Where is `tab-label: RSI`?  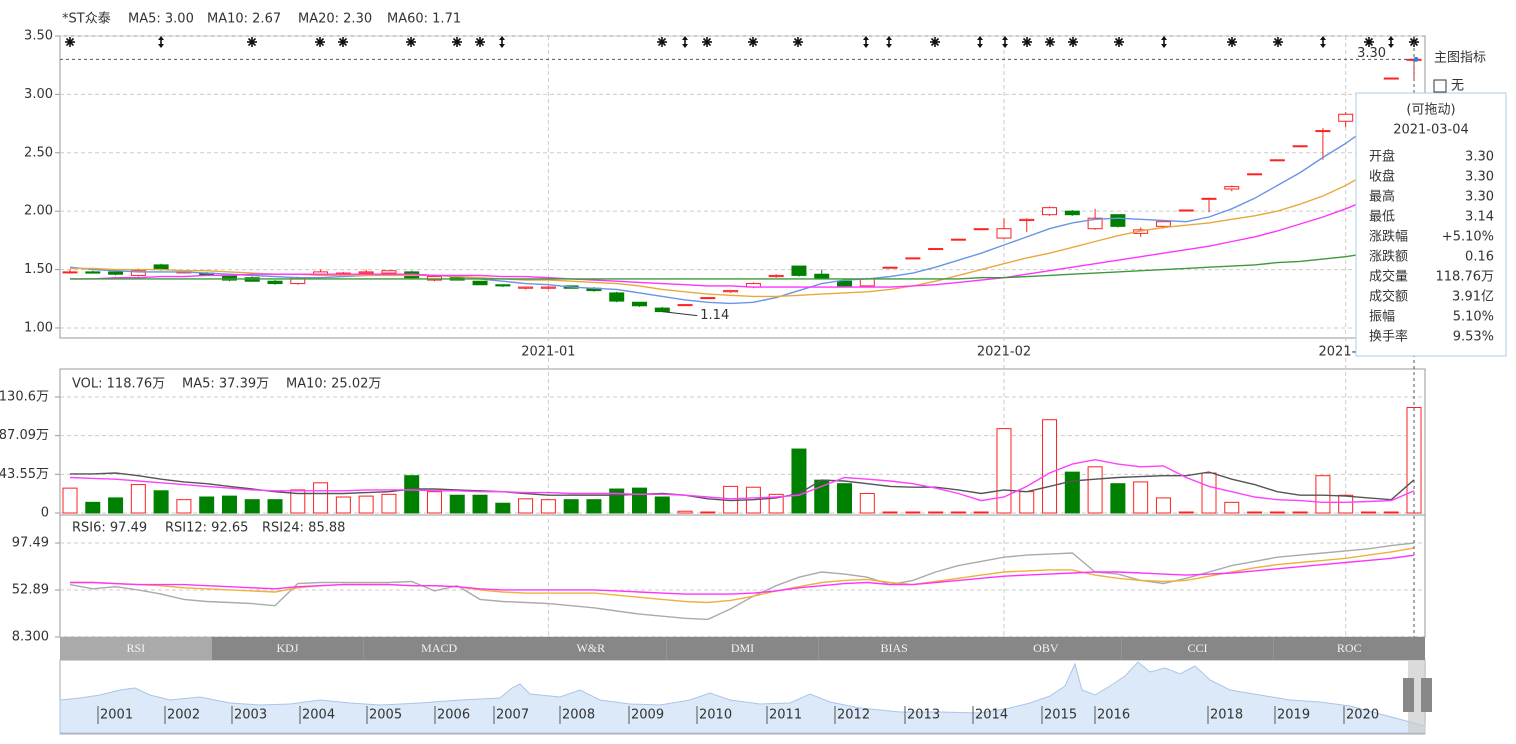
tab-label: RSI is located at coordinates (135, 648).